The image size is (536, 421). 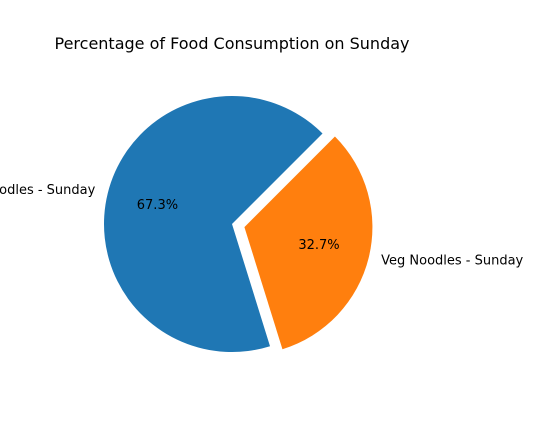 What do you see at coordinates (48, 190) in the screenshot?
I see `slice-label-1: Egg Noodles - Sunday` at bounding box center [48, 190].